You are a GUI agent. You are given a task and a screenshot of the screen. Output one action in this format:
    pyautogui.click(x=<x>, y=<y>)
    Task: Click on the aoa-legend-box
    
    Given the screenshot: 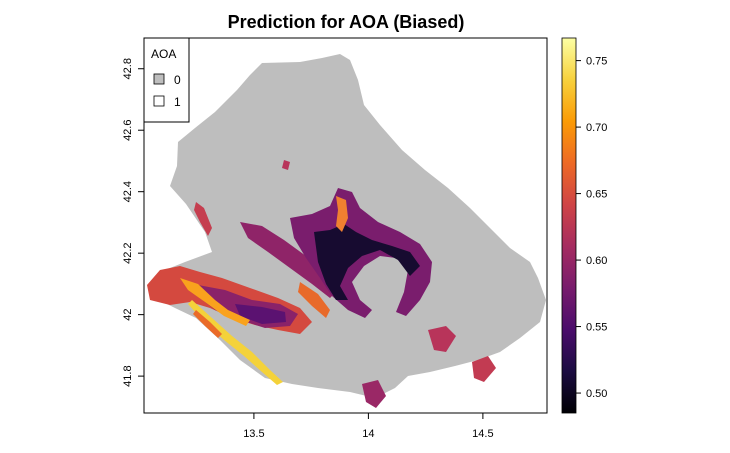 What is the action you would take?
    pyautogui.click(x=166, y=80)
    